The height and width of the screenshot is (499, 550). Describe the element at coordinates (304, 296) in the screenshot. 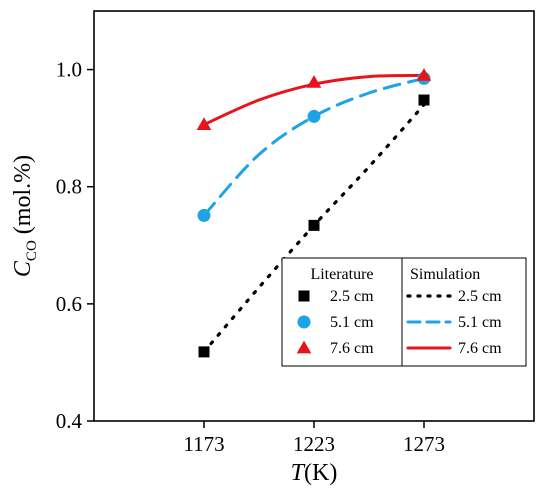

I see `legend-marker-2.5-cm` at that location.